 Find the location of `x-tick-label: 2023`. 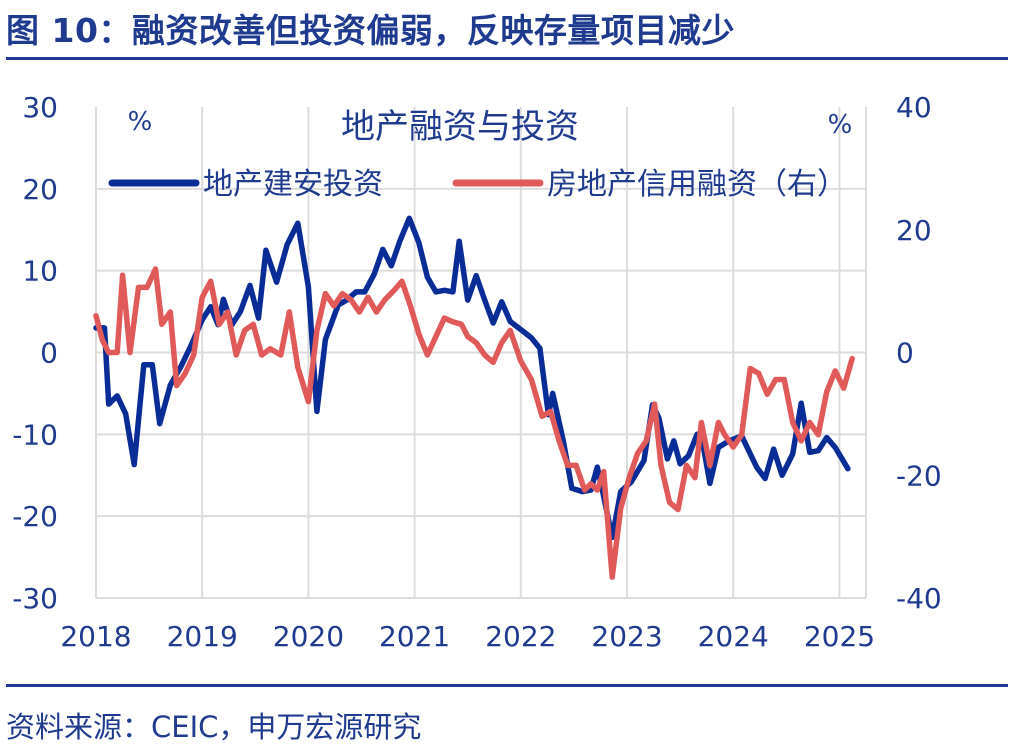

x-tick-label: 2023 is located at coordinates (626, 636).